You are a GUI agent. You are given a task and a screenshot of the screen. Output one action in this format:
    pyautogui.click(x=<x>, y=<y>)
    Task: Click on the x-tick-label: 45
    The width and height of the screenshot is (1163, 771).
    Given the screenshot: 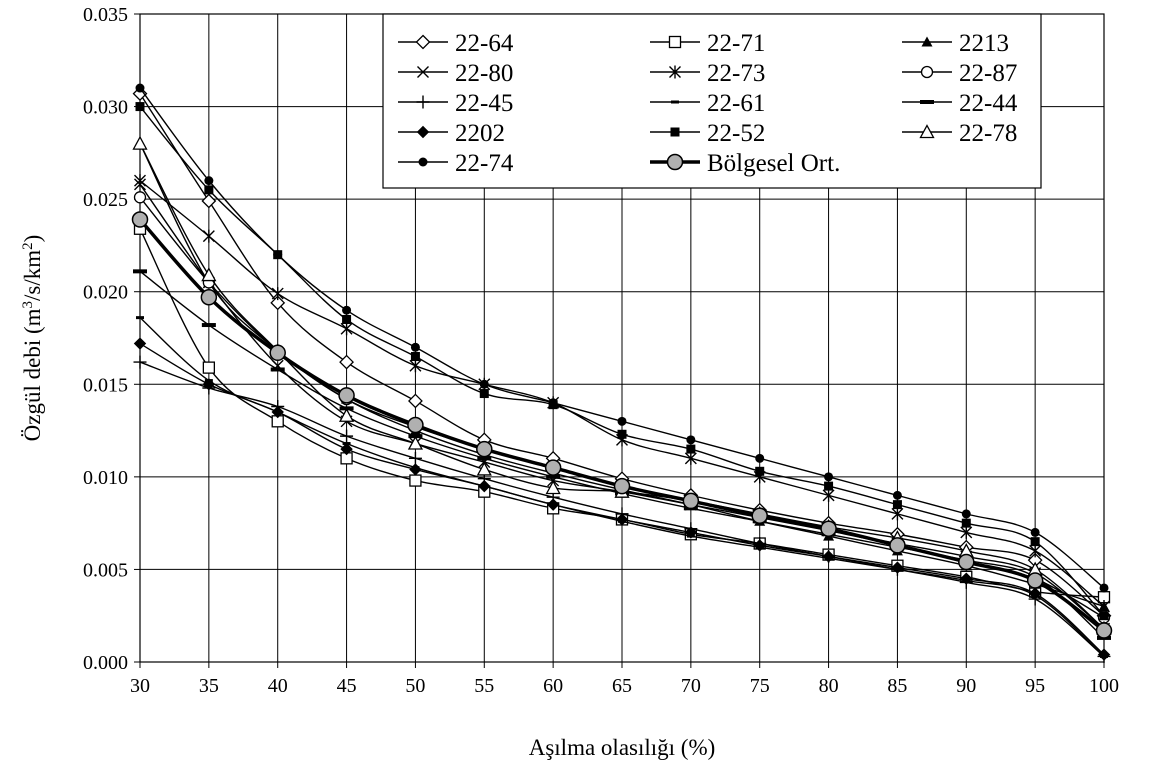 What is the action you would take?
    pyautogui.click(x=347, y=686)
    